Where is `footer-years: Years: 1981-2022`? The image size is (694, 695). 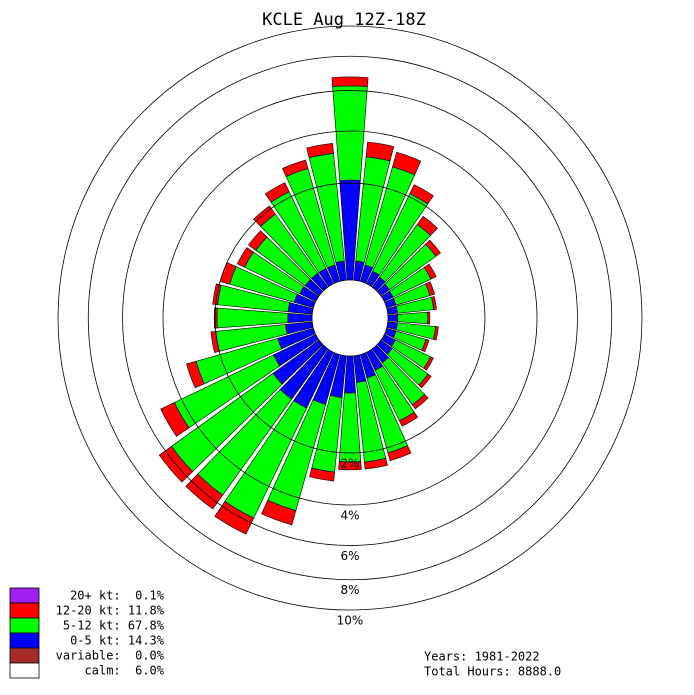 footer-years: Years: 1981-2022 is located at coordinates (482, 657).